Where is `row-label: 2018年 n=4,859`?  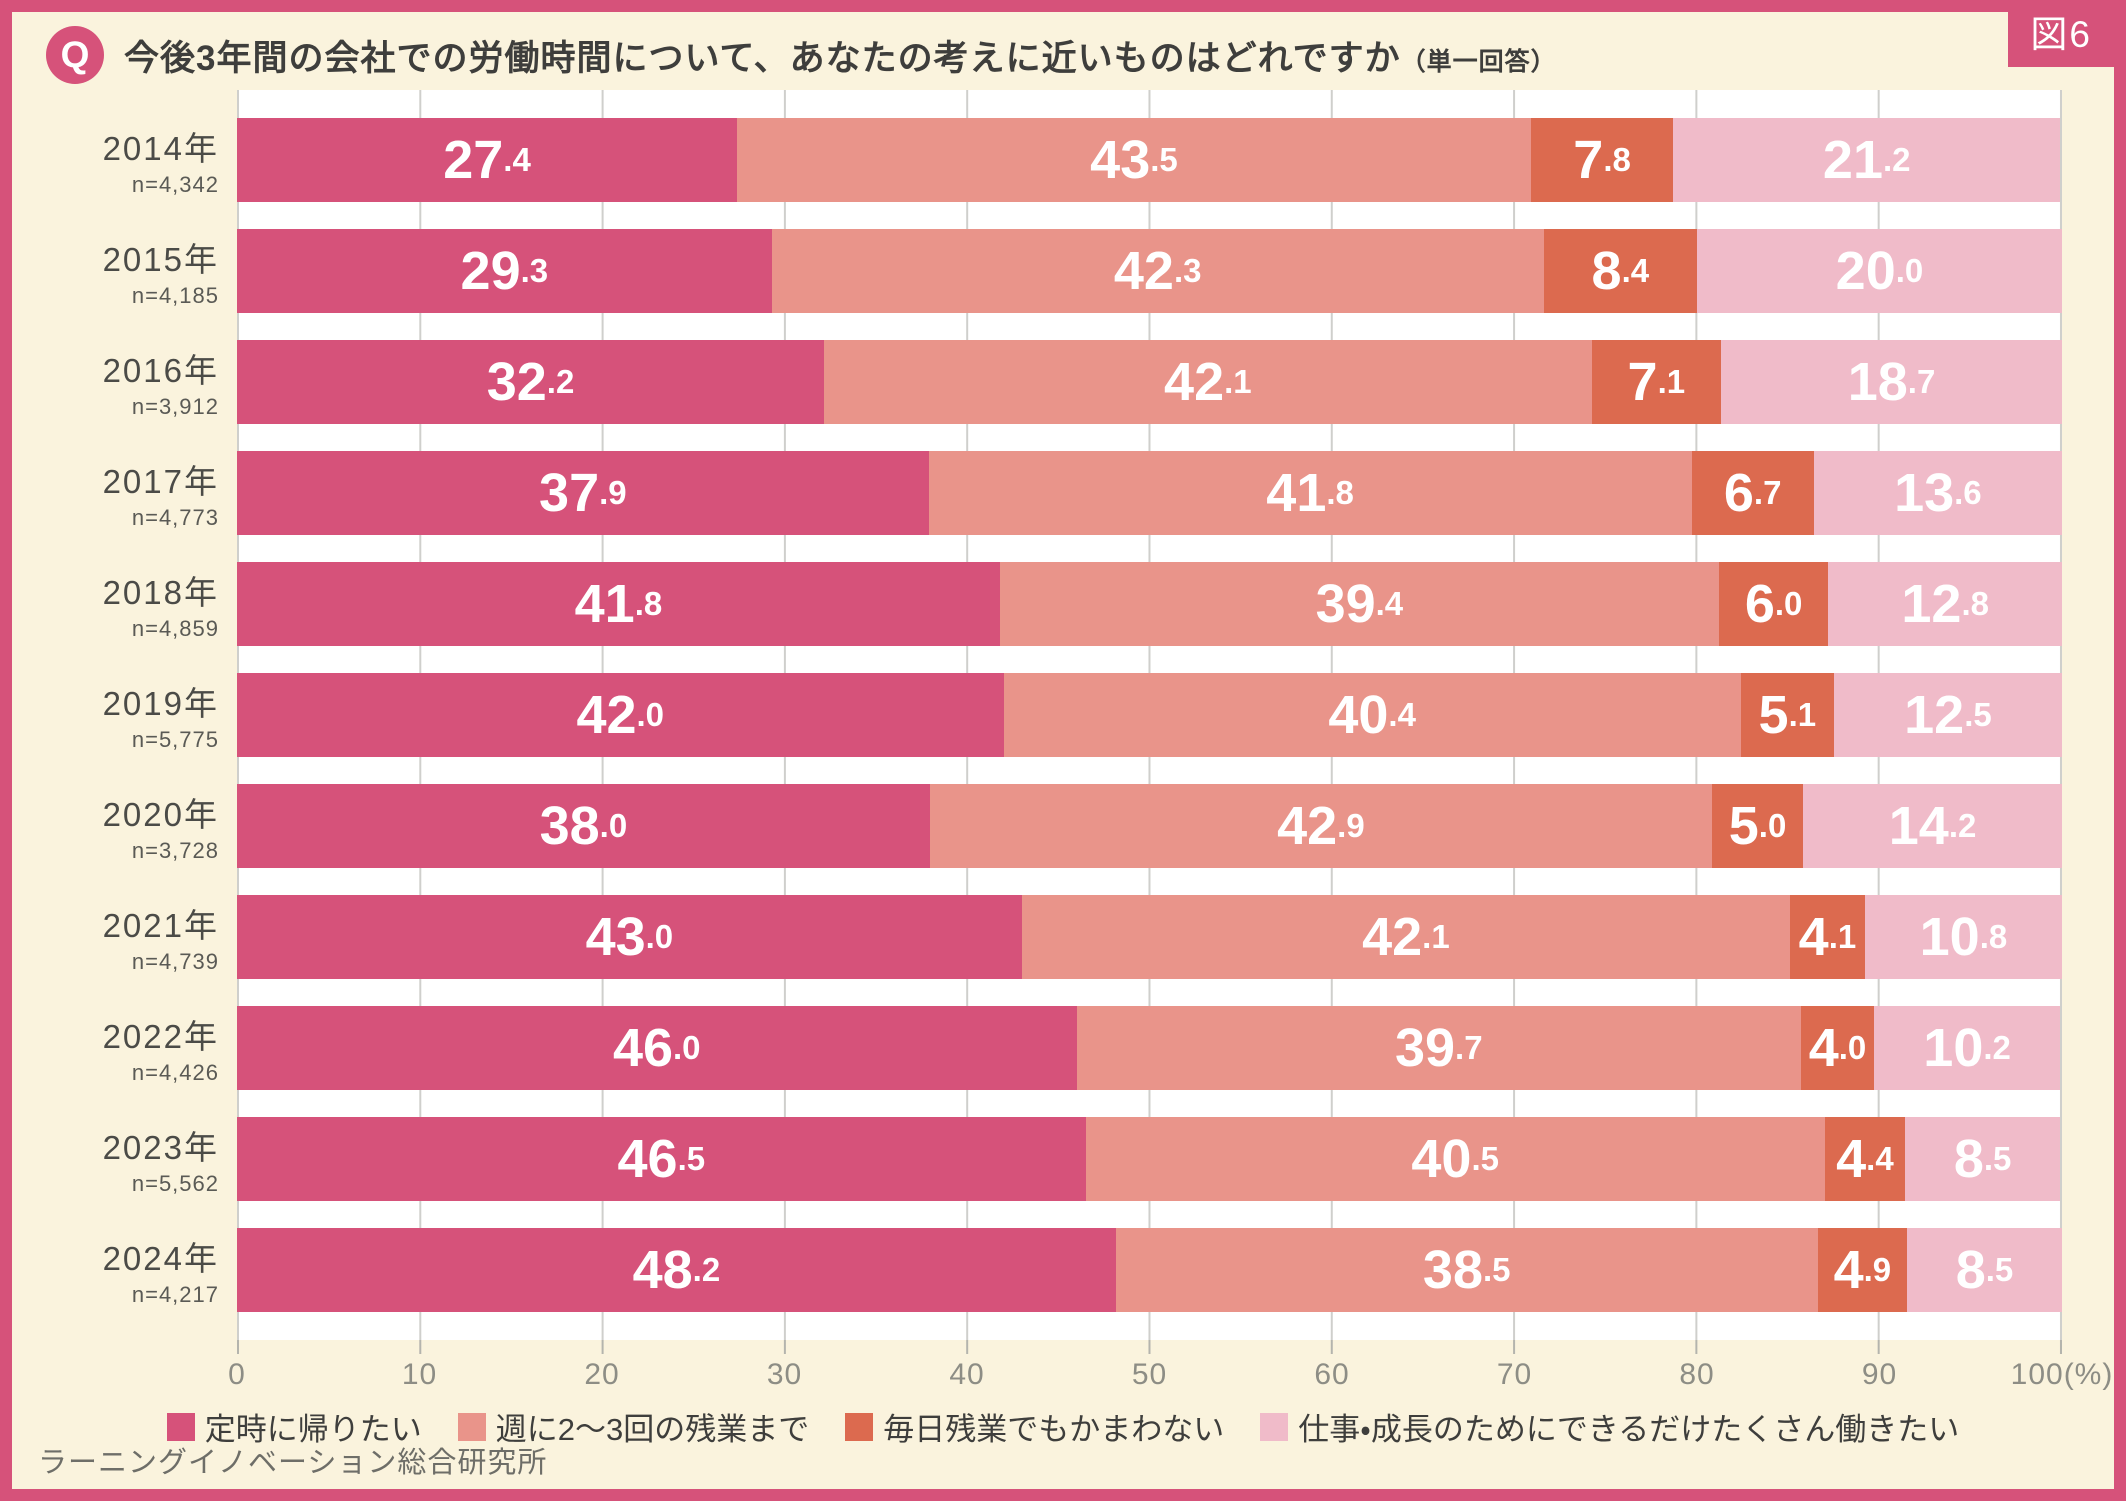 row-label: 2018年 n=4,859 is located at coordinates (124, 604).